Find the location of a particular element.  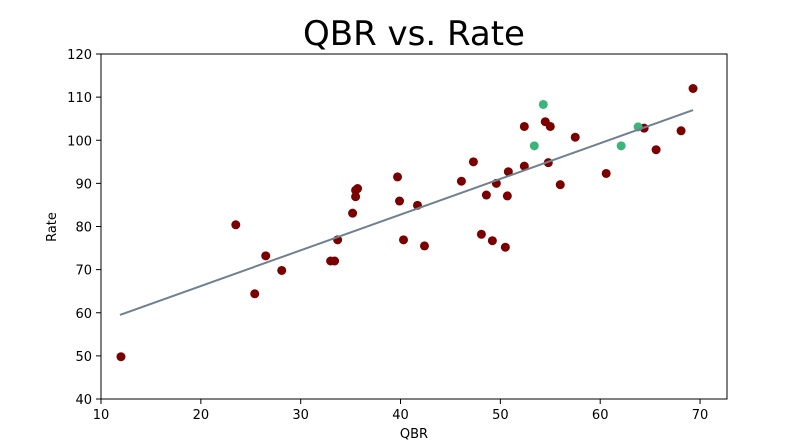

y-axis-label: Rate is located at coordinates (52, 227).